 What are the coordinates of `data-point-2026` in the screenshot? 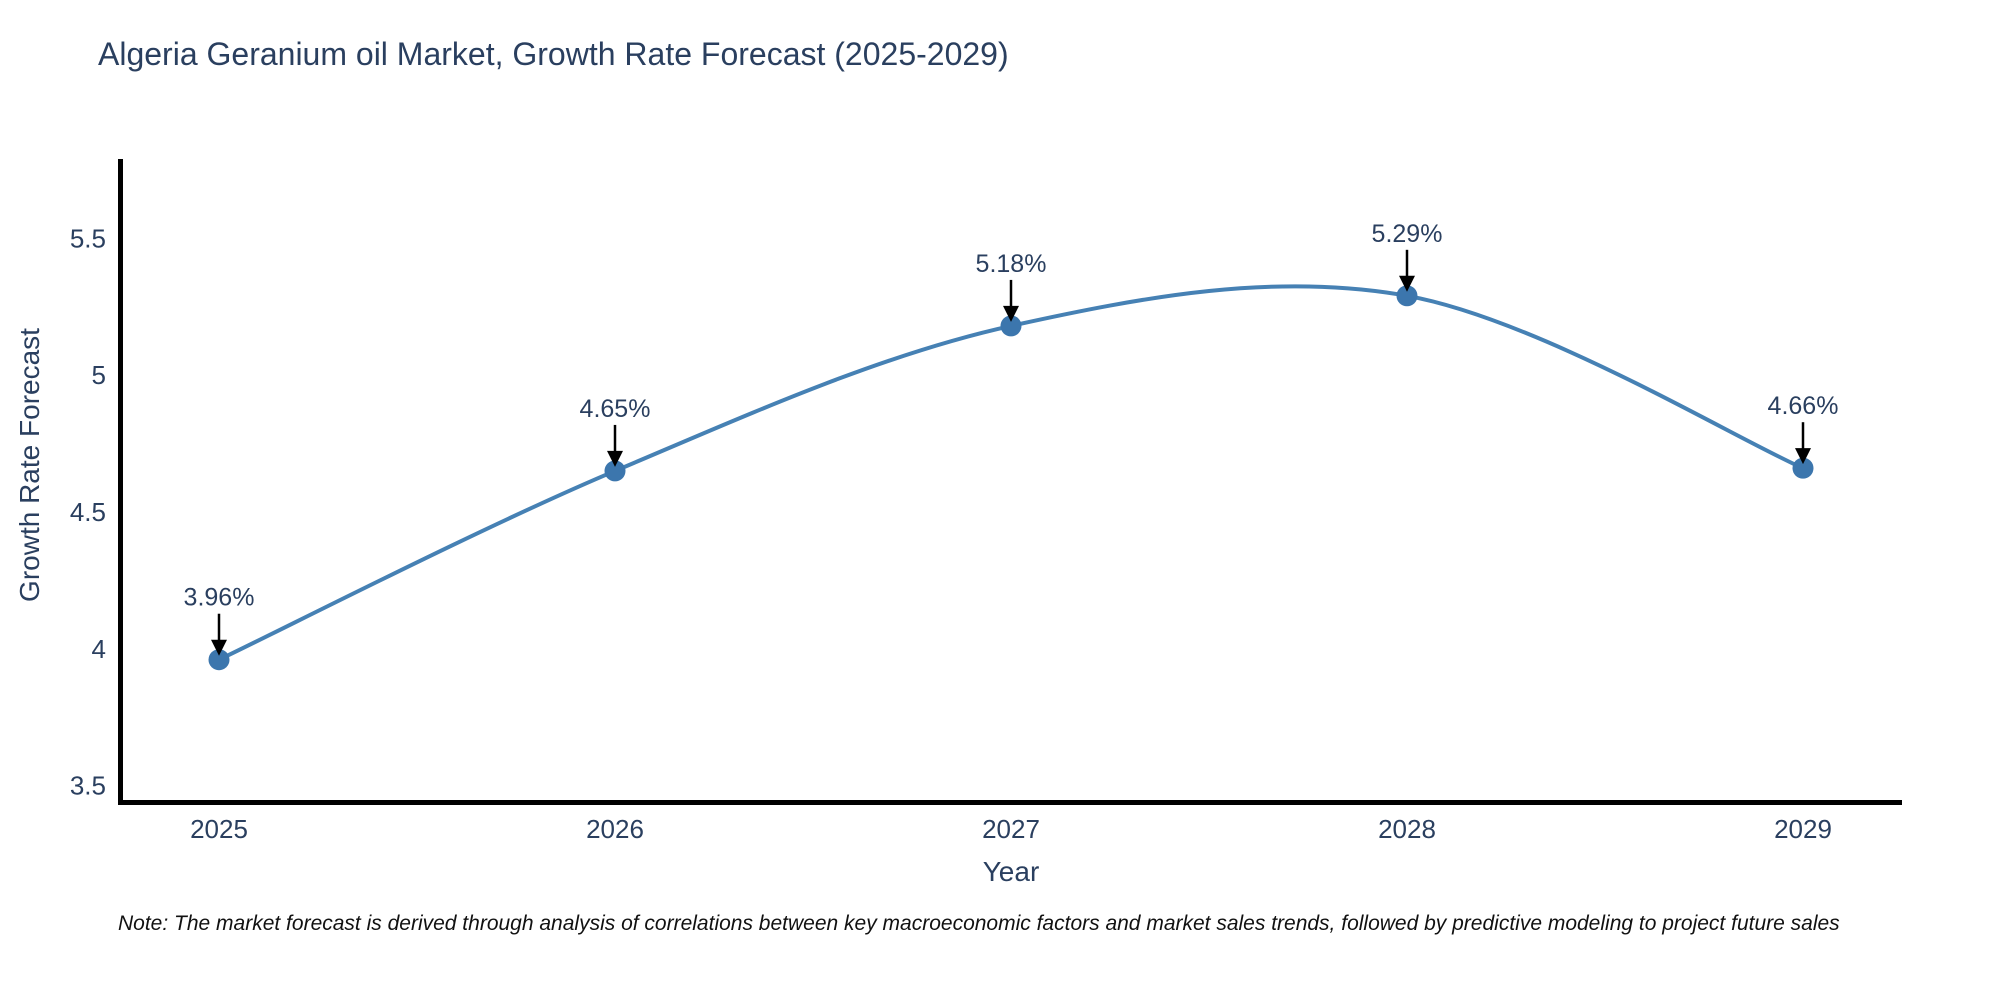 It's located at (615, 471).